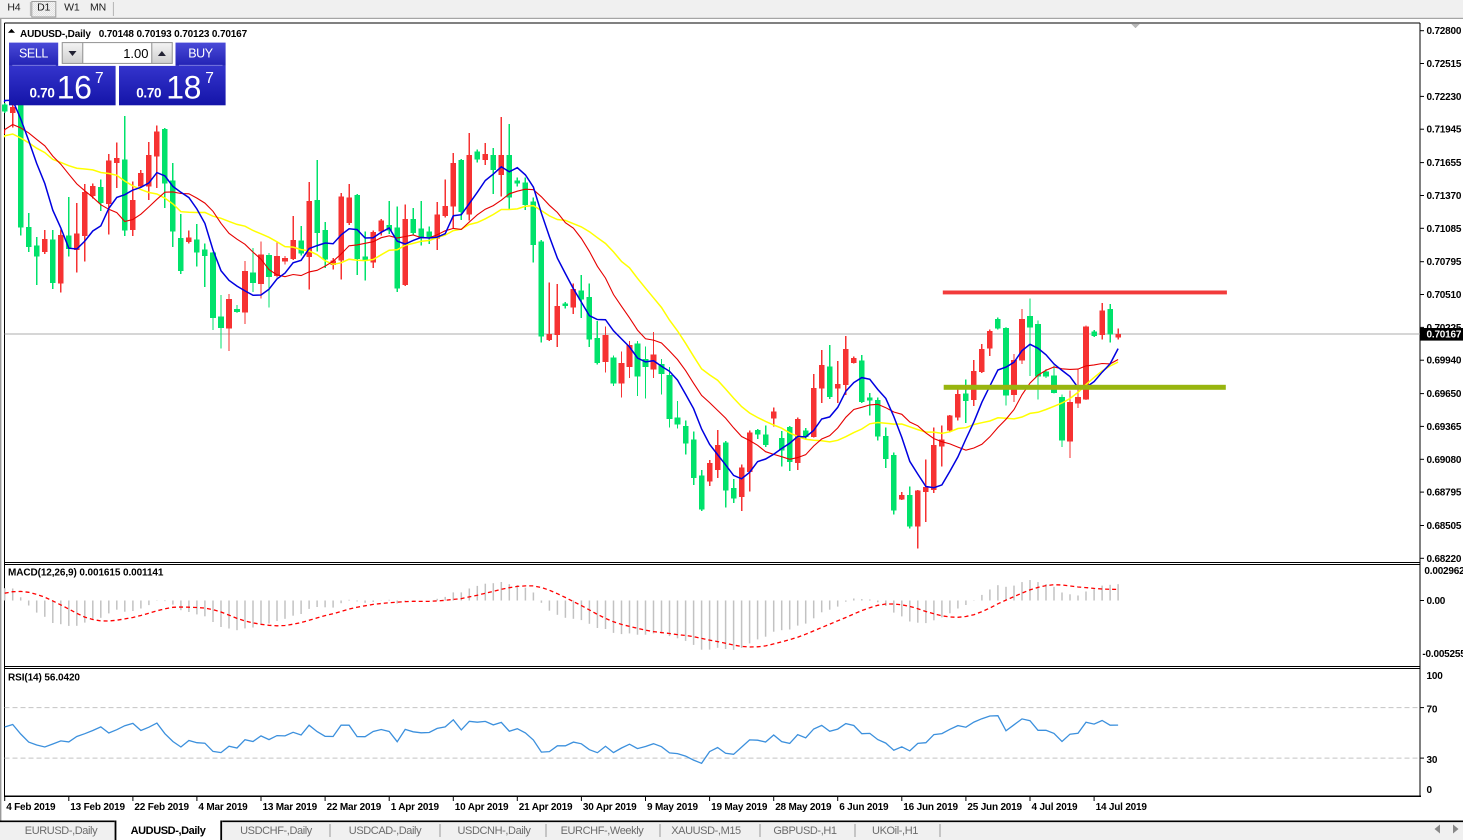  What do you see at coordinates (276, 831) in the screenshot?
I see `svg-text: USDCHF-,Daily` at bounding box center [276, 831].